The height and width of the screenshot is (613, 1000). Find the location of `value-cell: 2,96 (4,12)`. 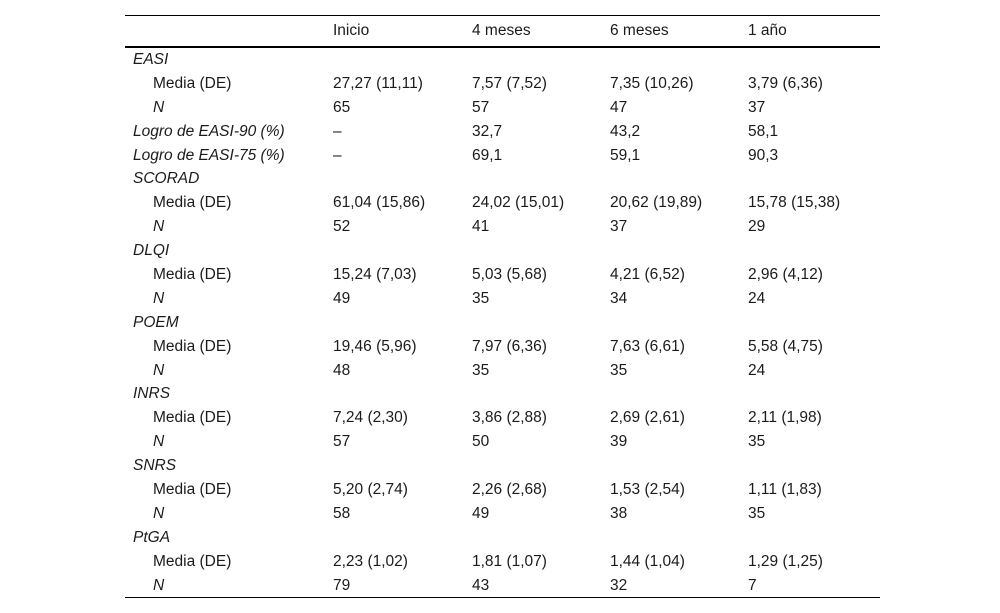

value-cell: 2,96 (4,12) is located at coordinates (785, 274).